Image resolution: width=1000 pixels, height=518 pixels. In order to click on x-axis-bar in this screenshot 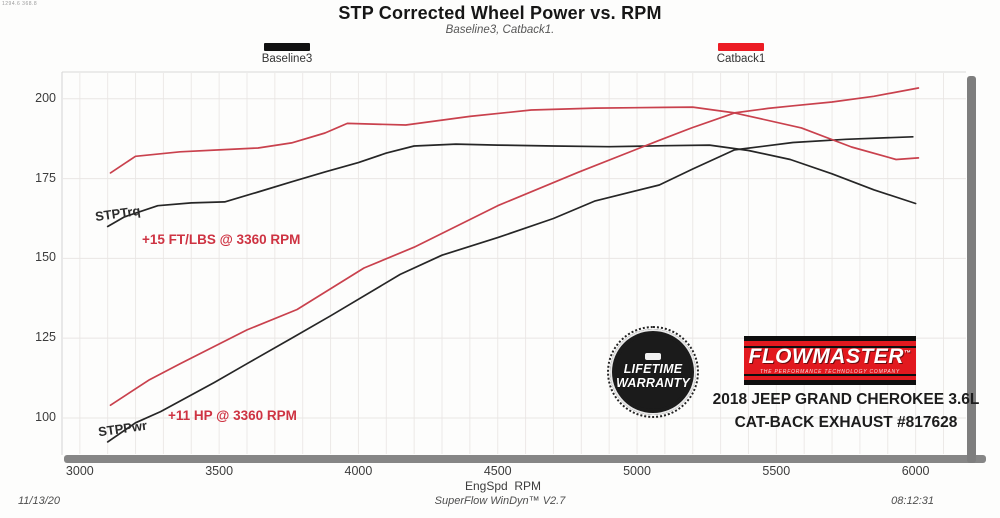, I will do `click(525, 459)`.